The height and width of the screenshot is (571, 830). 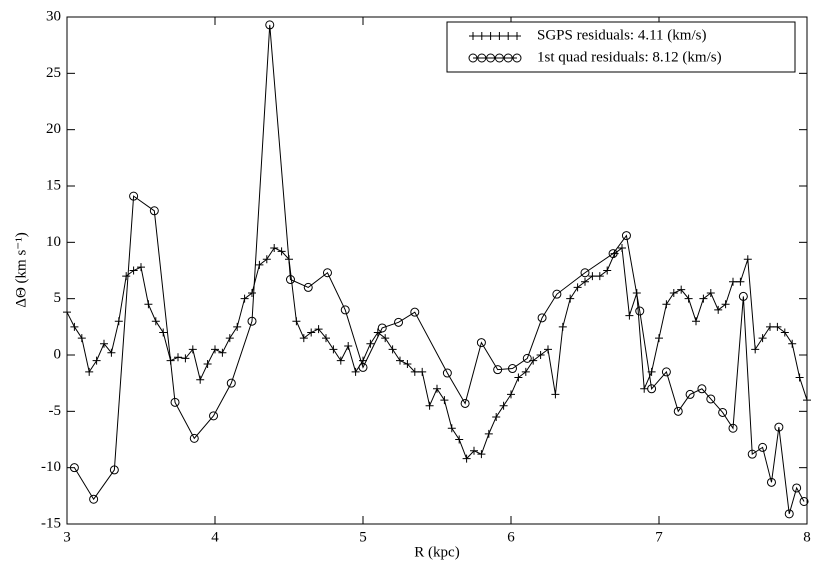 What do you see at coordinates (53, 16) in the screenshot?
I see `y-tick-label: 30` at bounding box center [53, 16].